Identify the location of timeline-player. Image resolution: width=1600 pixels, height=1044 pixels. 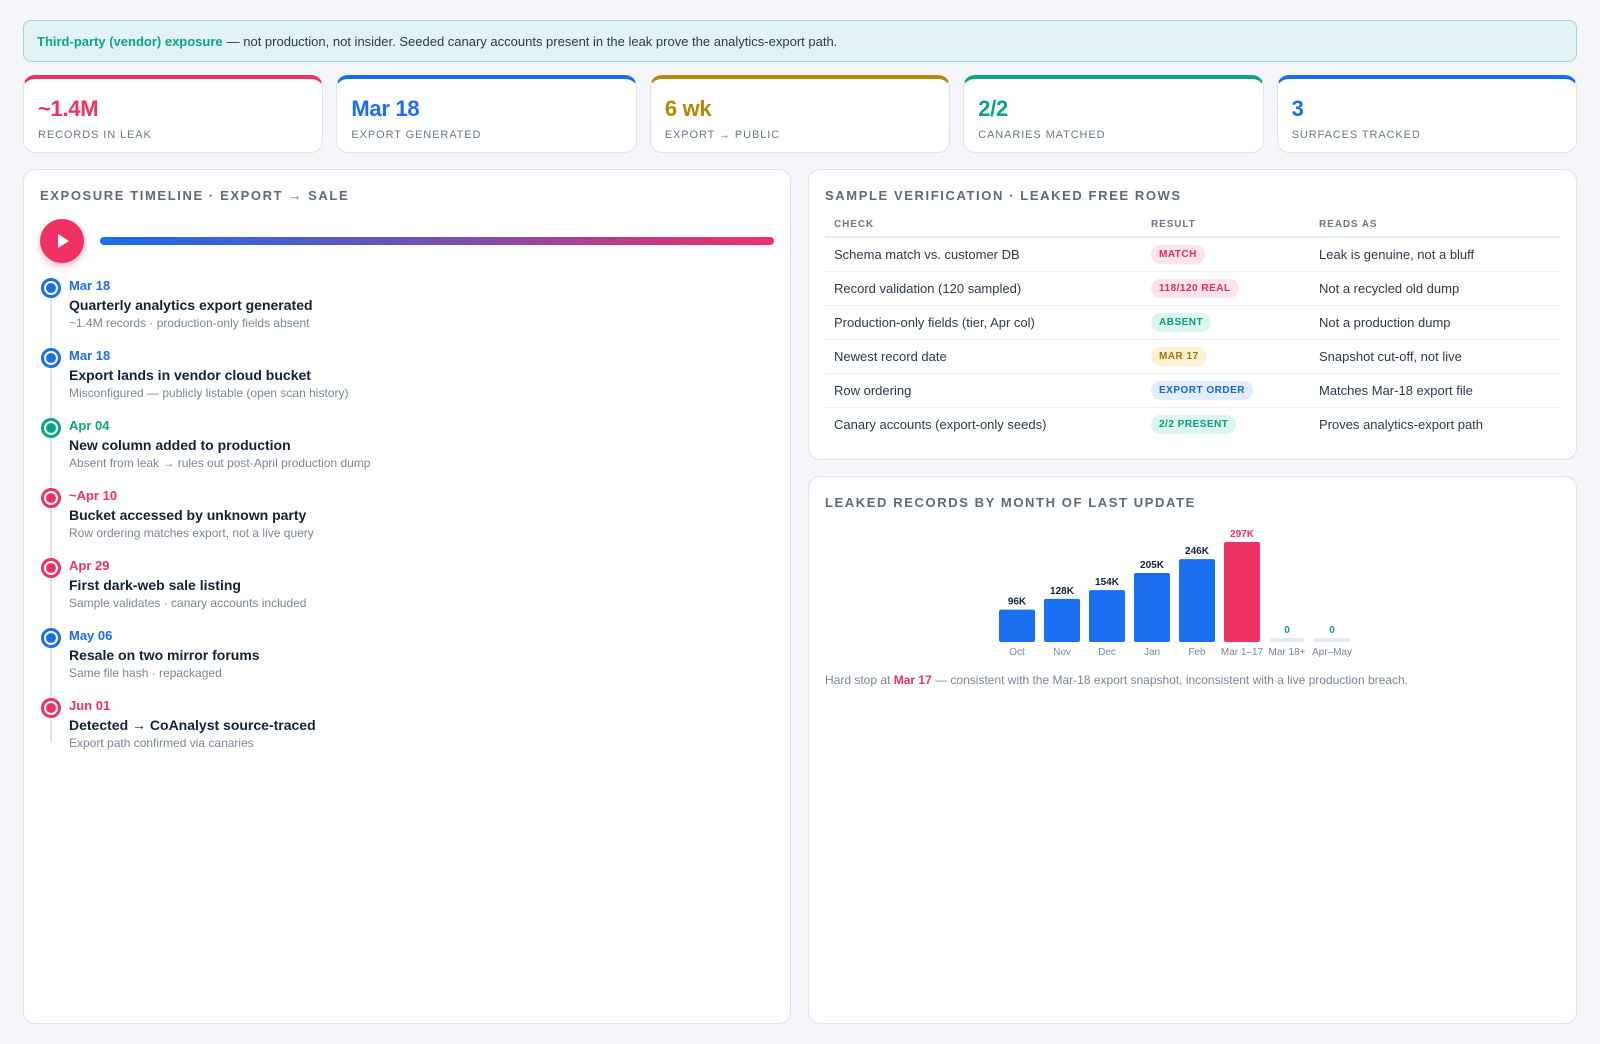
(407, 241).